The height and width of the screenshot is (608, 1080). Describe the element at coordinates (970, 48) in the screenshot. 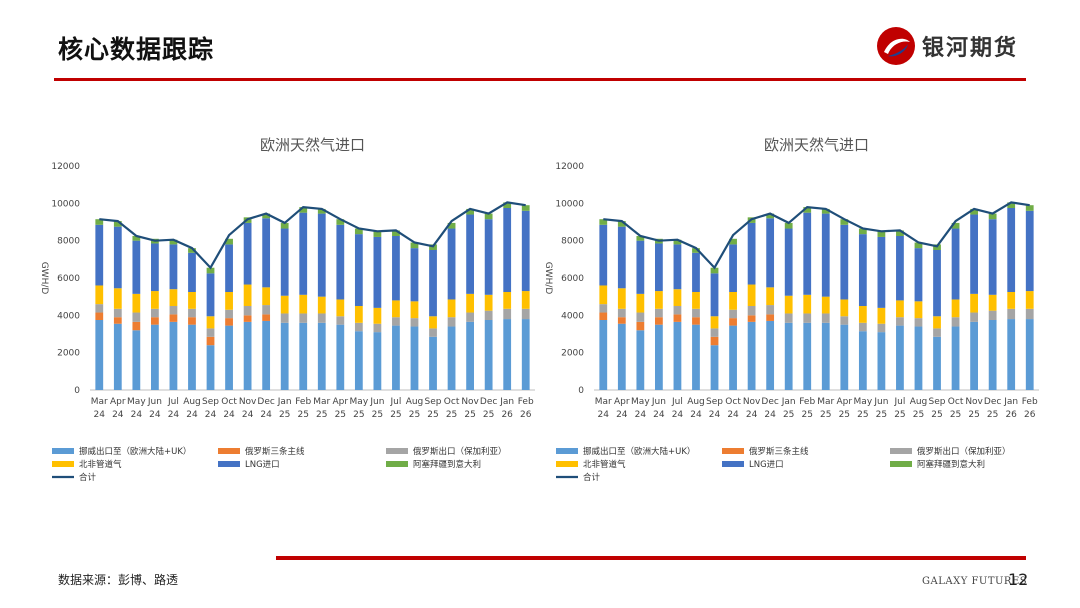

I see `brand-name: 银河期货` at that location.